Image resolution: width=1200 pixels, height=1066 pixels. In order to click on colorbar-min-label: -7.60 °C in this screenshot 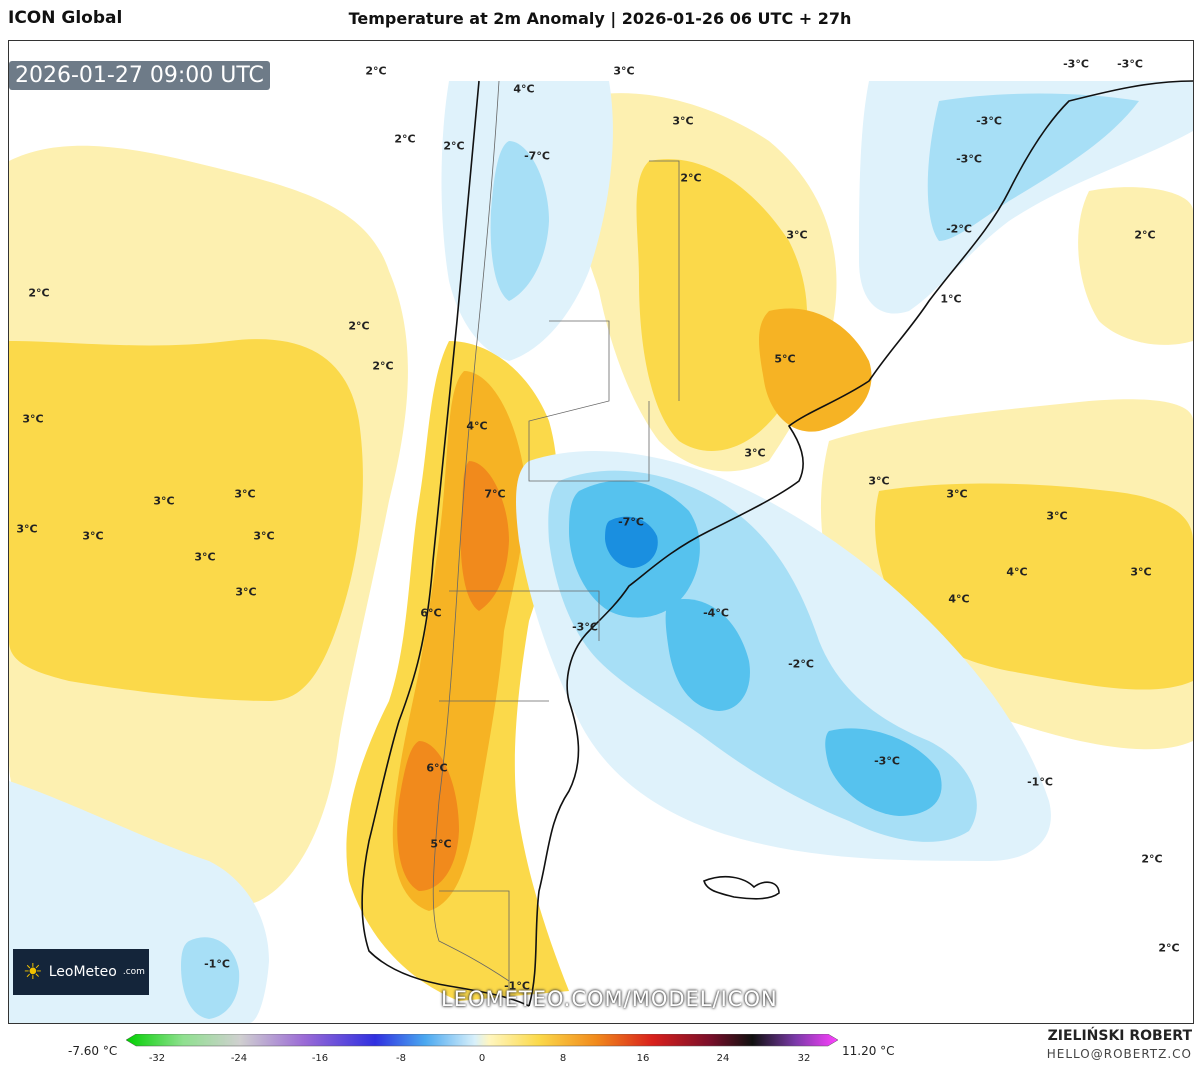, I will do `click(93, 1051)`.